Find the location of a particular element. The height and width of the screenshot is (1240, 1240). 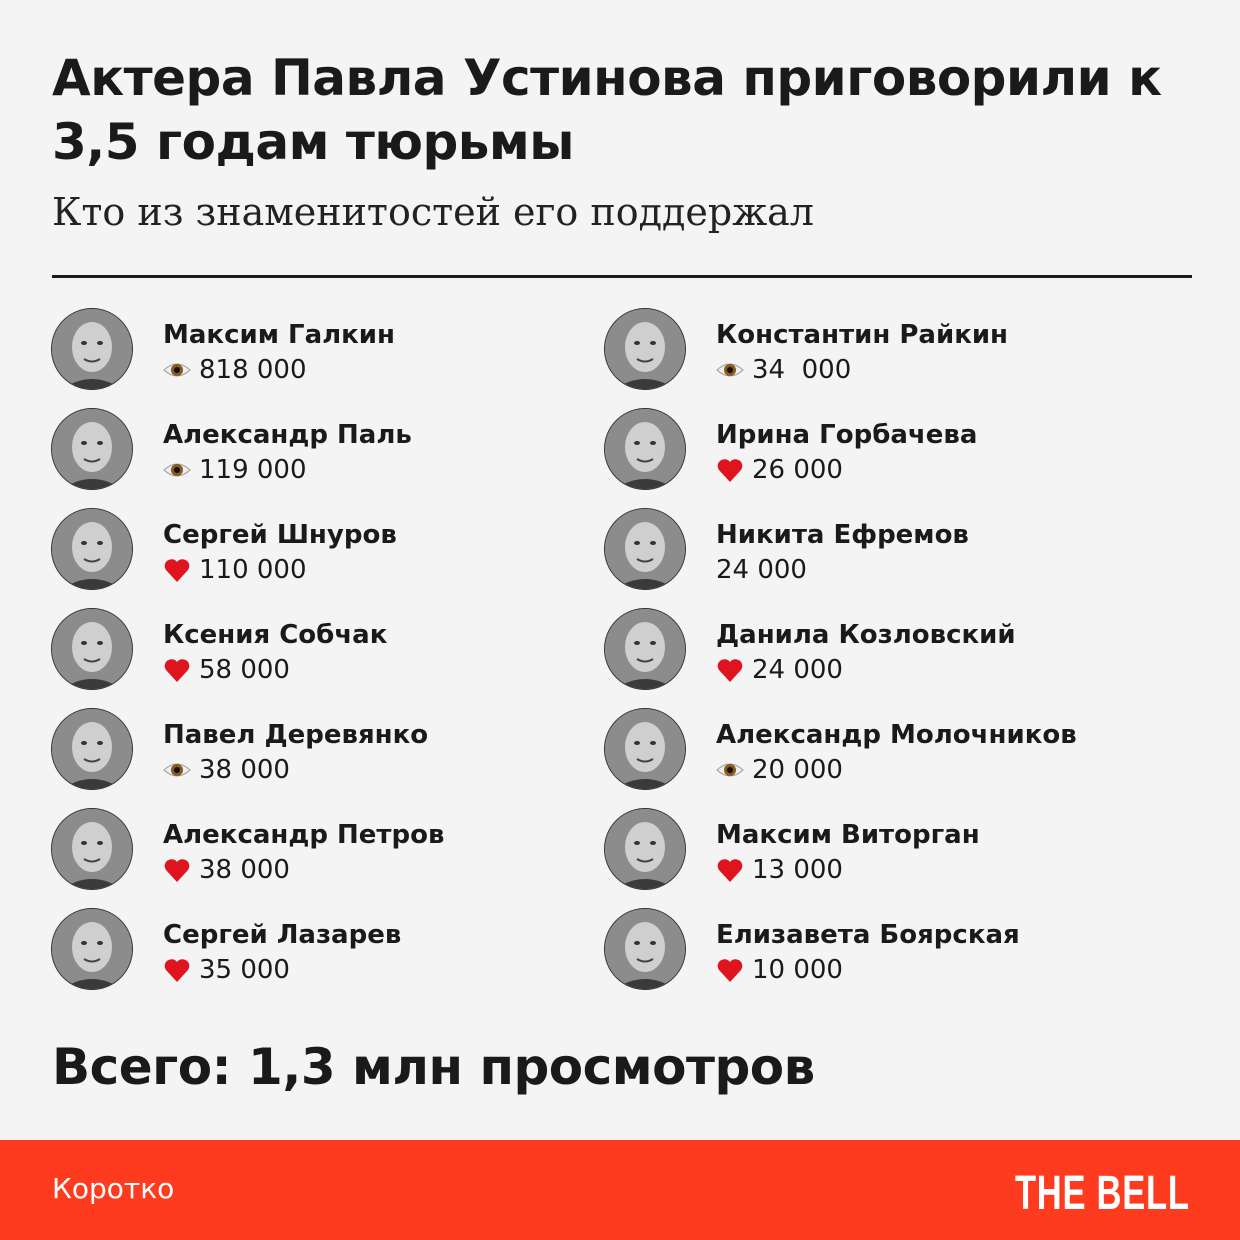

view-count: 58 000 is located at coordinates (244, 670).